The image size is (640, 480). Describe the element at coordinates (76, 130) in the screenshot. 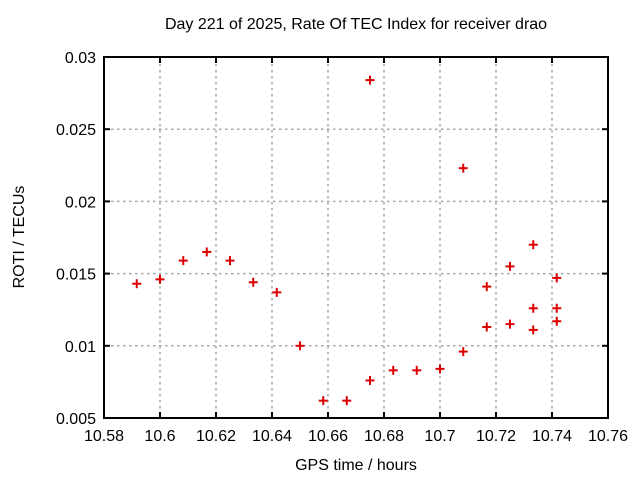

I see `y-tick-label: 0.025` at that location.